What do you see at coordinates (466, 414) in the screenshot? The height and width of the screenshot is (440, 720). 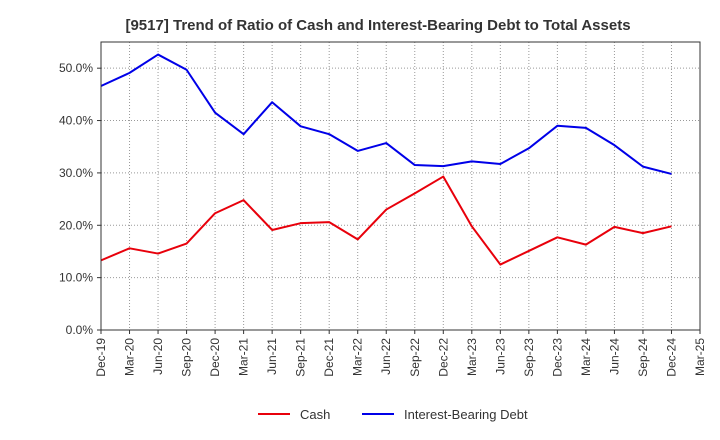 I see `legend-label-interest-bearing-debt: Interest-Bearing Debt` at bounding box center [466, 414].